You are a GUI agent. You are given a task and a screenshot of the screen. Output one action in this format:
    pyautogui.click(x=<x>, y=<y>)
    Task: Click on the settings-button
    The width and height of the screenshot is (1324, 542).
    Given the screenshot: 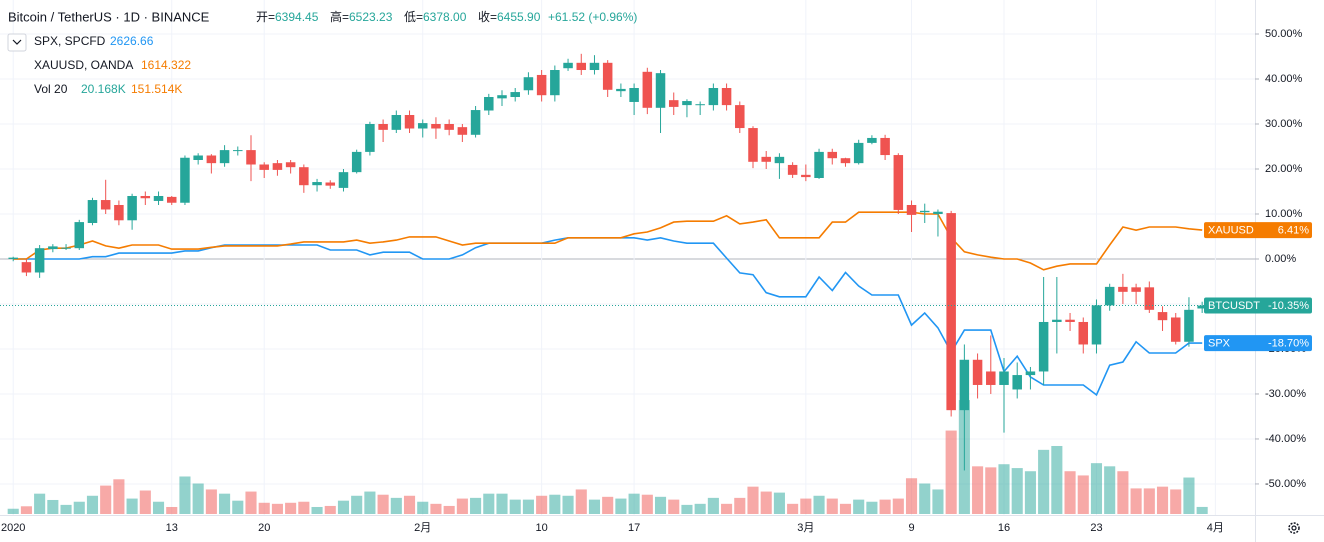 What is the action you would take?
    pyautogui.click(x=1294, y=528)
    